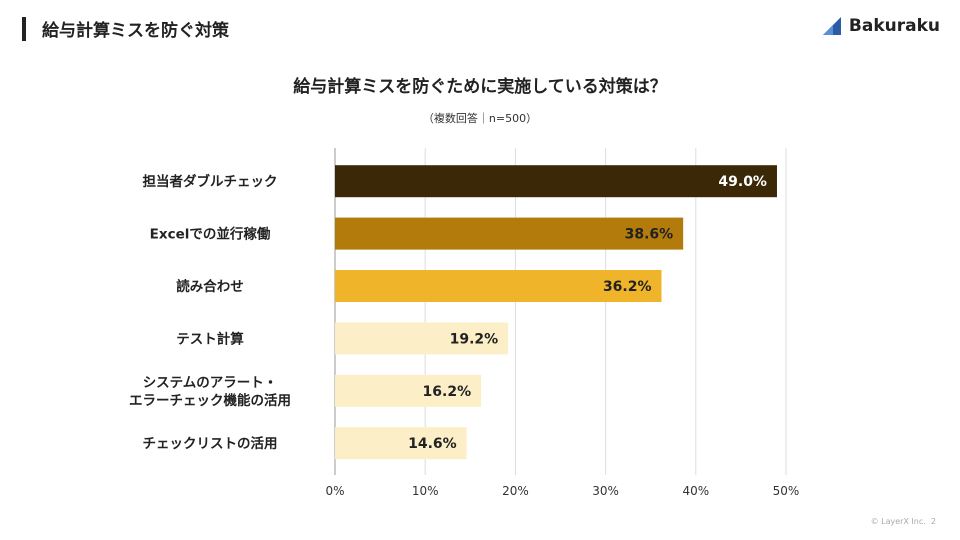 This screenshot has width=960, height=540. I want to click on logo-mark-icon, so click(831, 26).